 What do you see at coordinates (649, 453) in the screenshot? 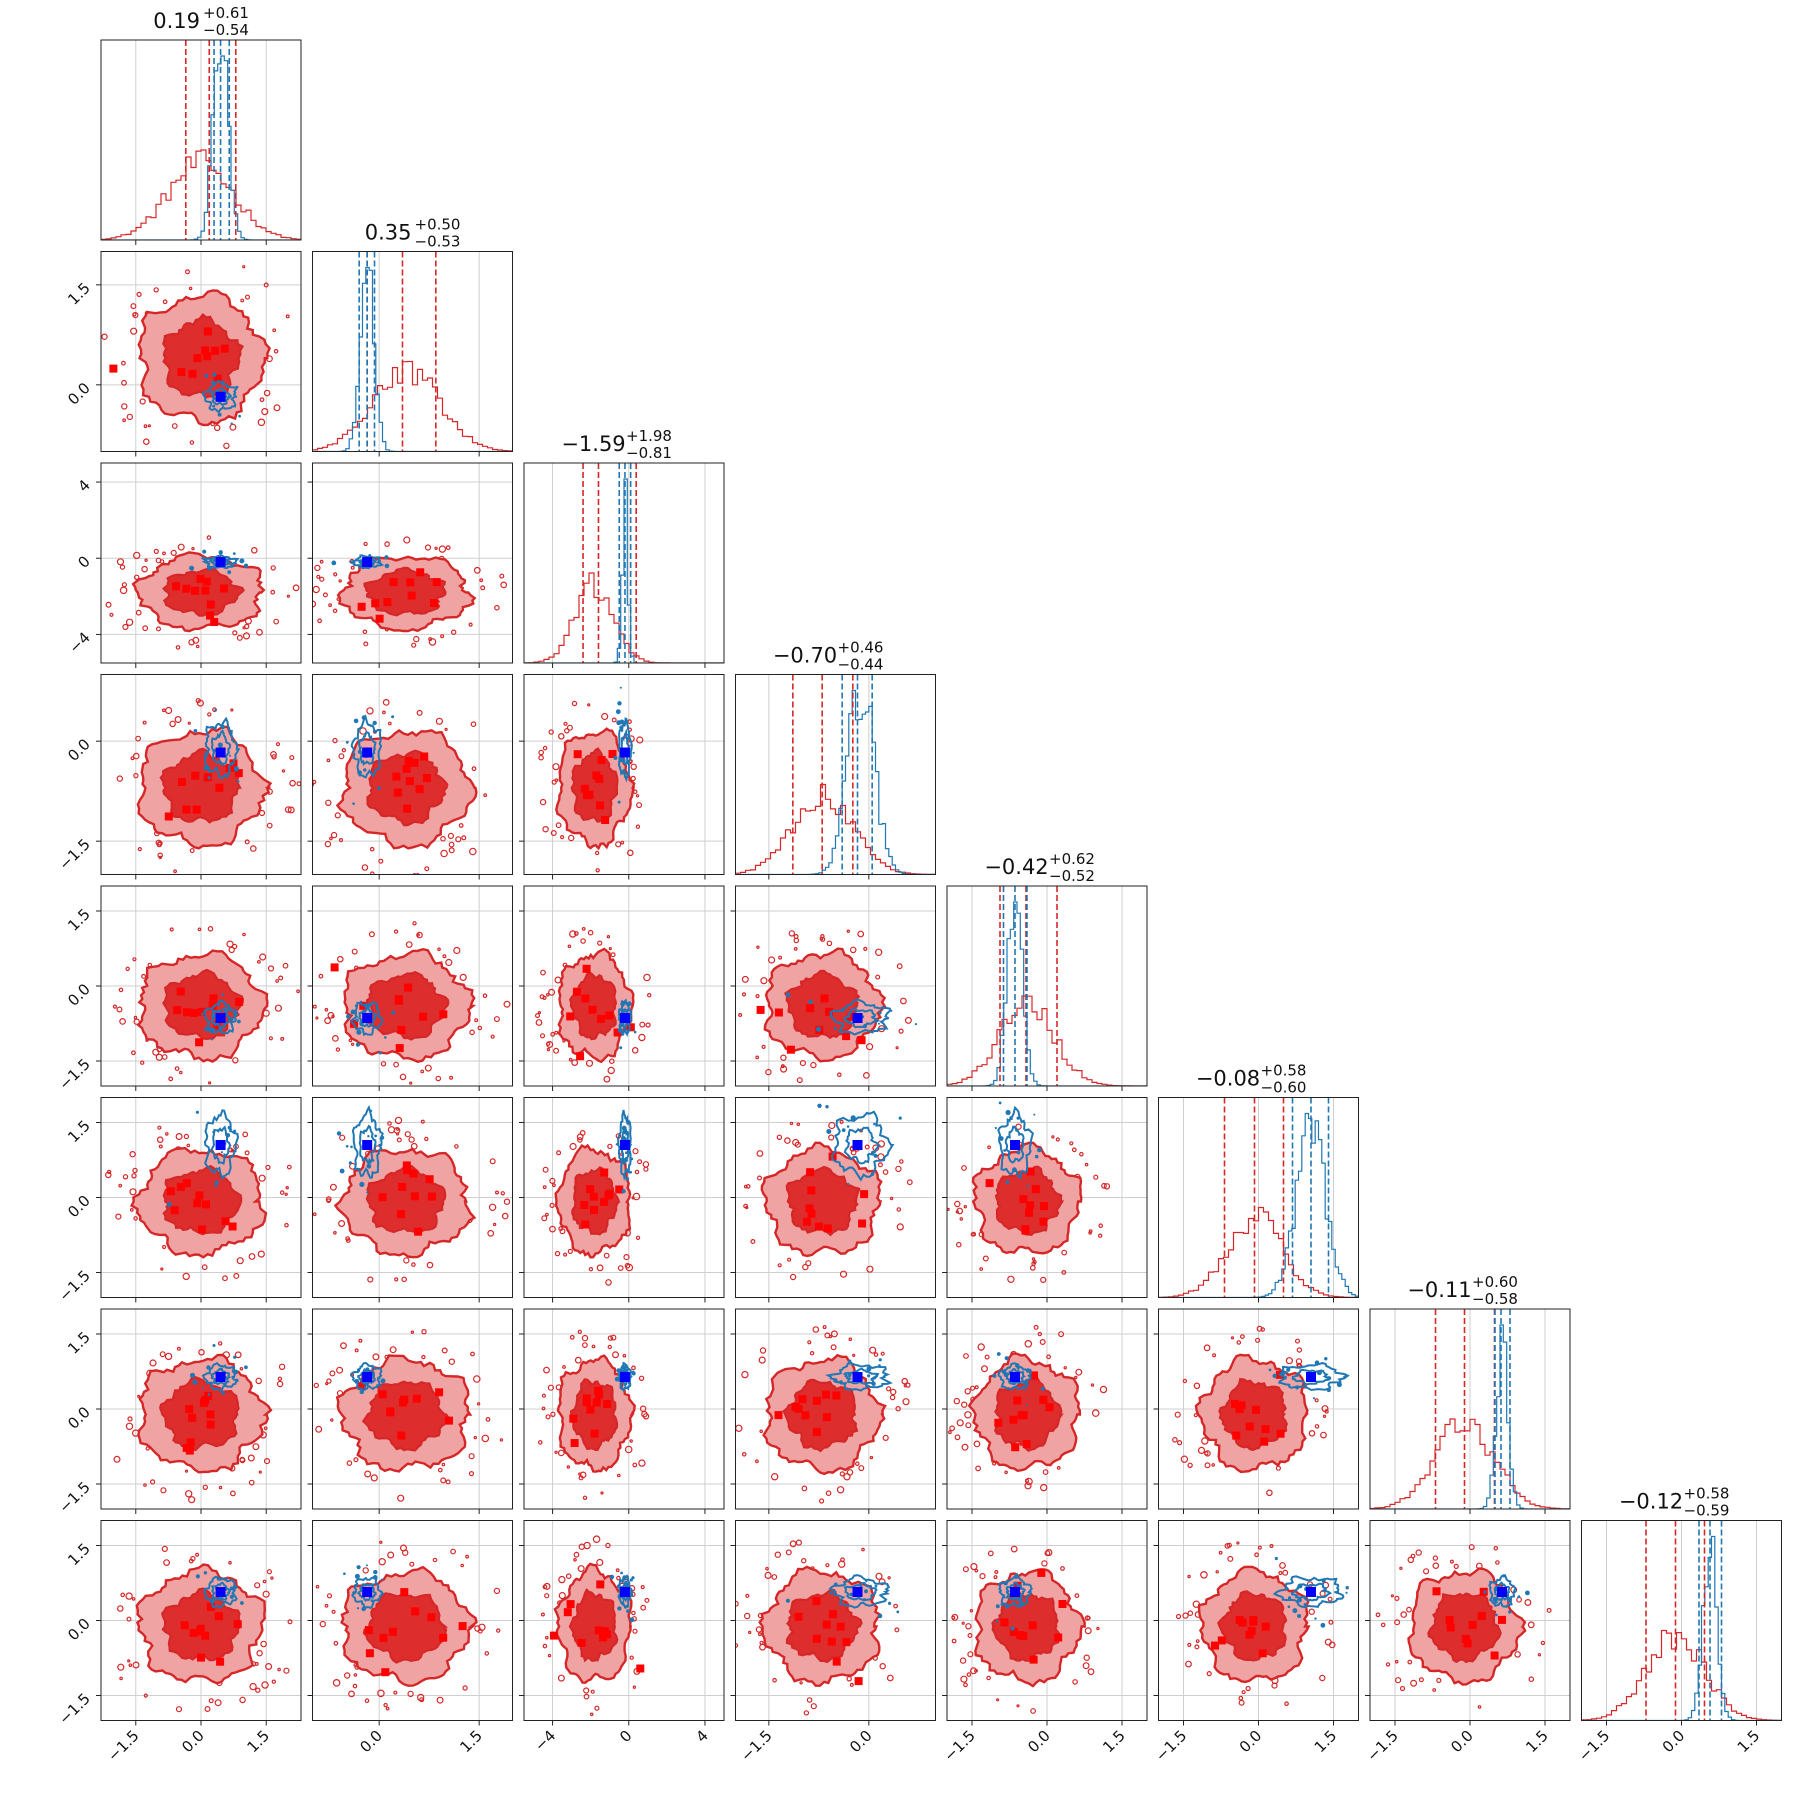
I see `title-minus: −0.81` at bounding box center [649, 453].